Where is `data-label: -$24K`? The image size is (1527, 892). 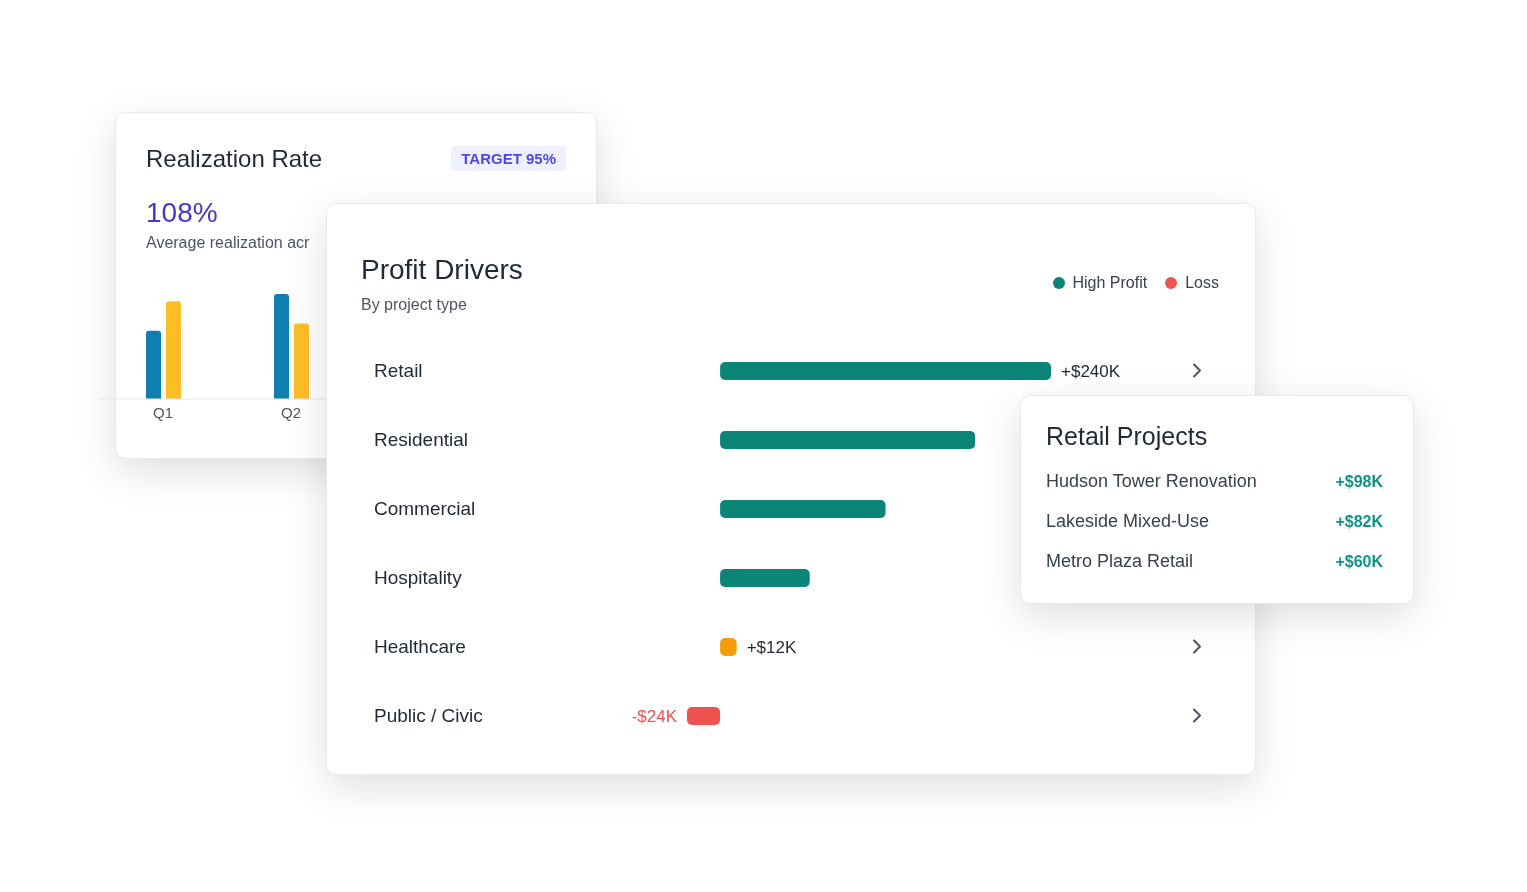 data-label: -$24K is located at coordinates (654, 716).